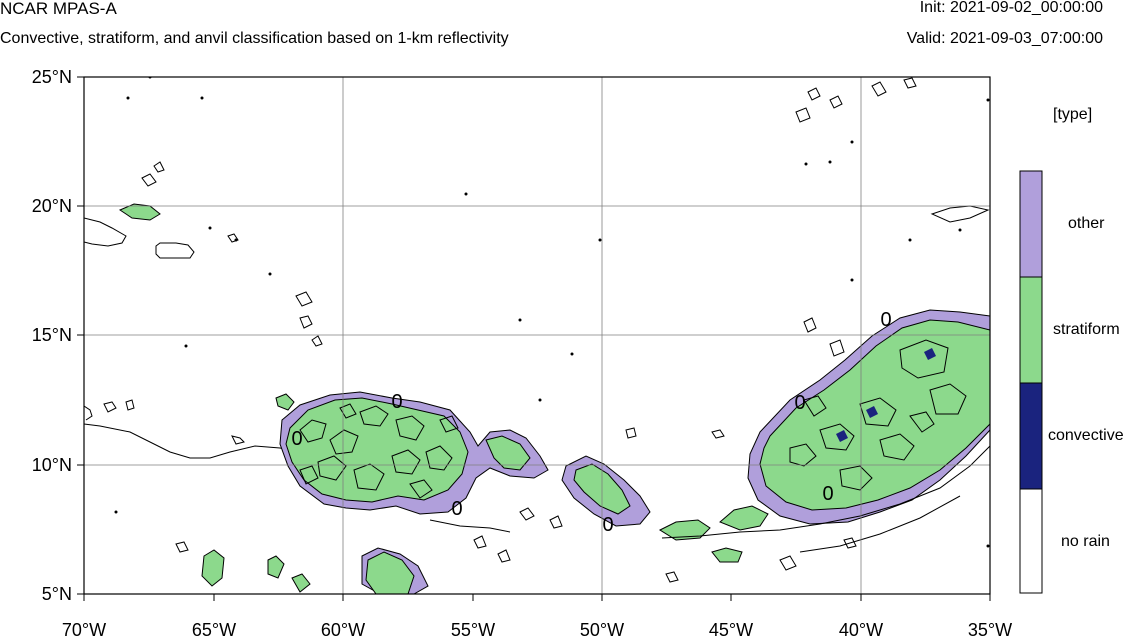  I want to click on lat-tick-label: 25°N, so click(52, 77).